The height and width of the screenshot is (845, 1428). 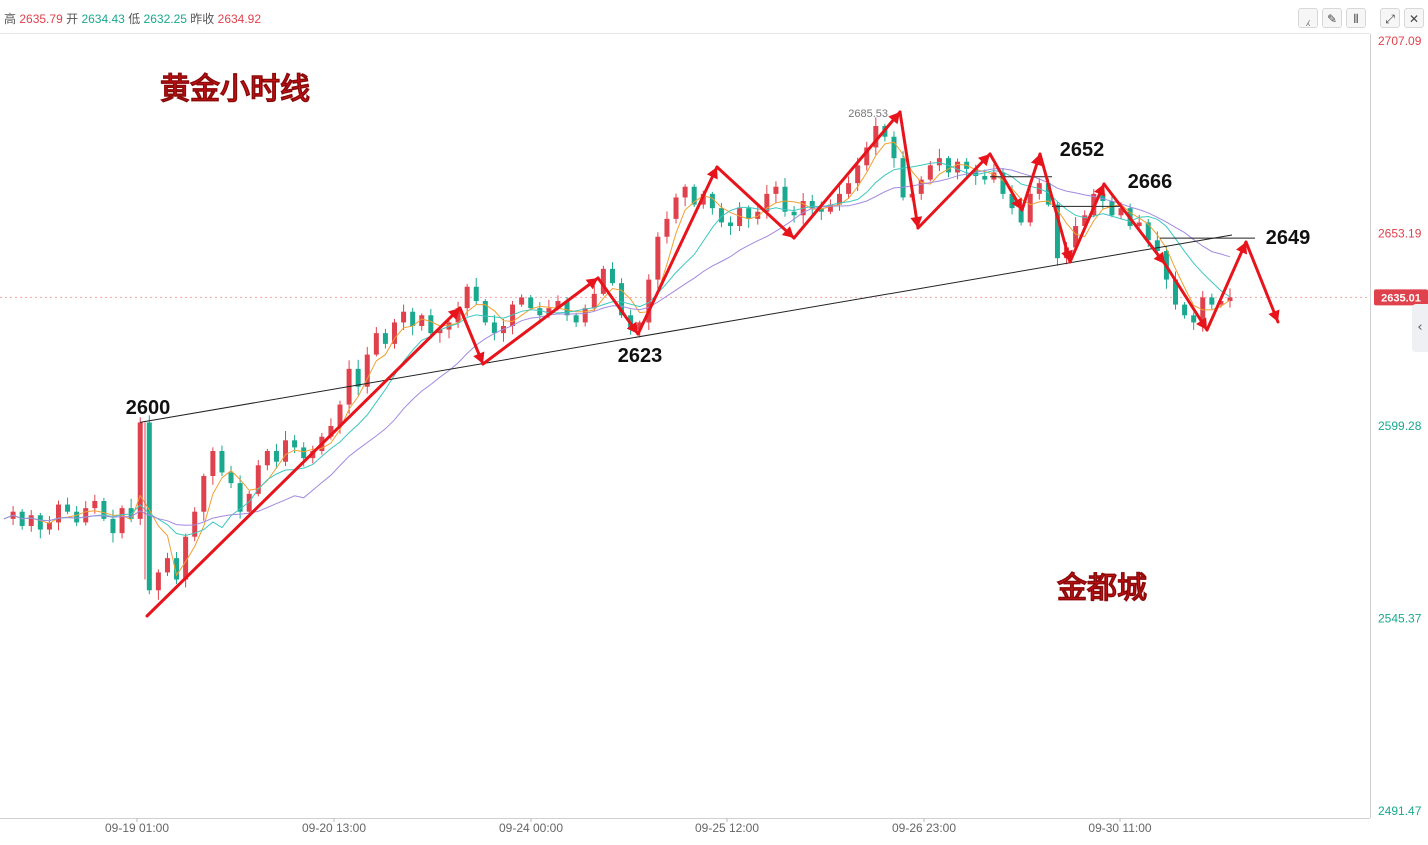 What do you see at coordinates (165, 19) in the screenshot?
I see `low-value: 2632.25` at bounding box center [165, 19].